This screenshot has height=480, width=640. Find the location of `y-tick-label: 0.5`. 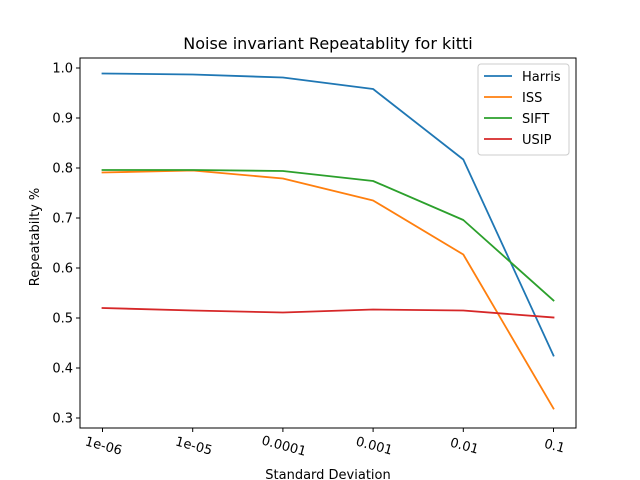

y-tick-label: 0.5 is located at coordinates (62, 319).